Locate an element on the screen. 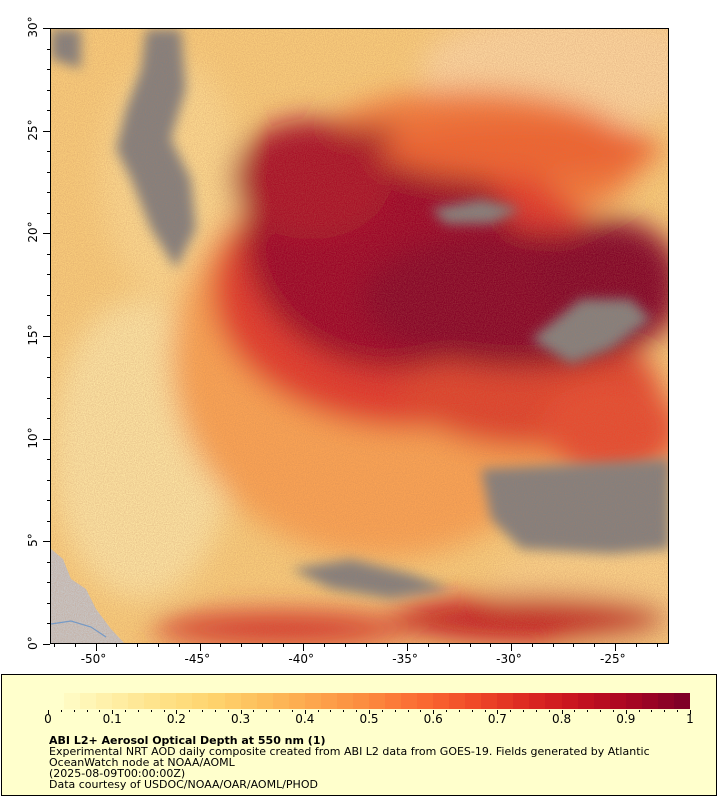  colorbar-label: 0.8 is located at coordinates (562, 719).